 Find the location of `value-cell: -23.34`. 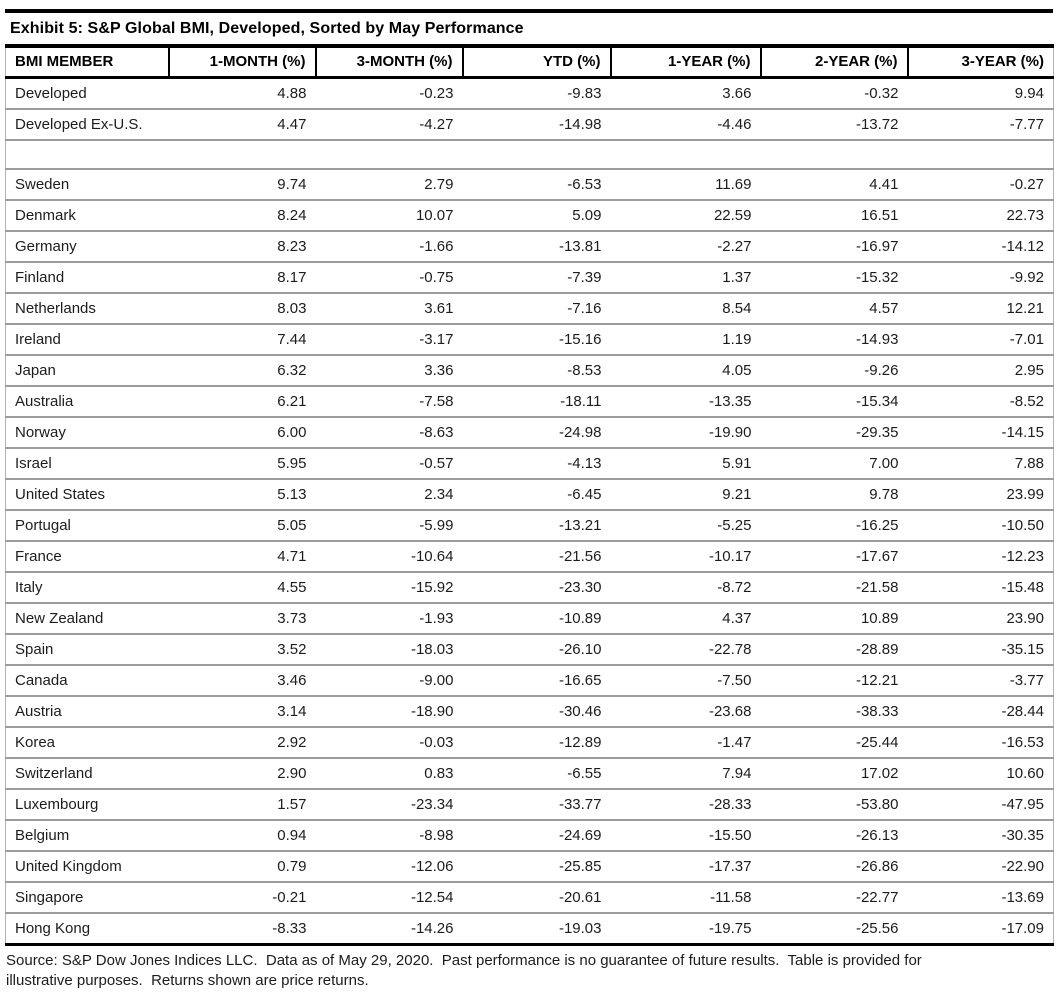

value-cell: -23.34 is located at coordinates (389, 805).